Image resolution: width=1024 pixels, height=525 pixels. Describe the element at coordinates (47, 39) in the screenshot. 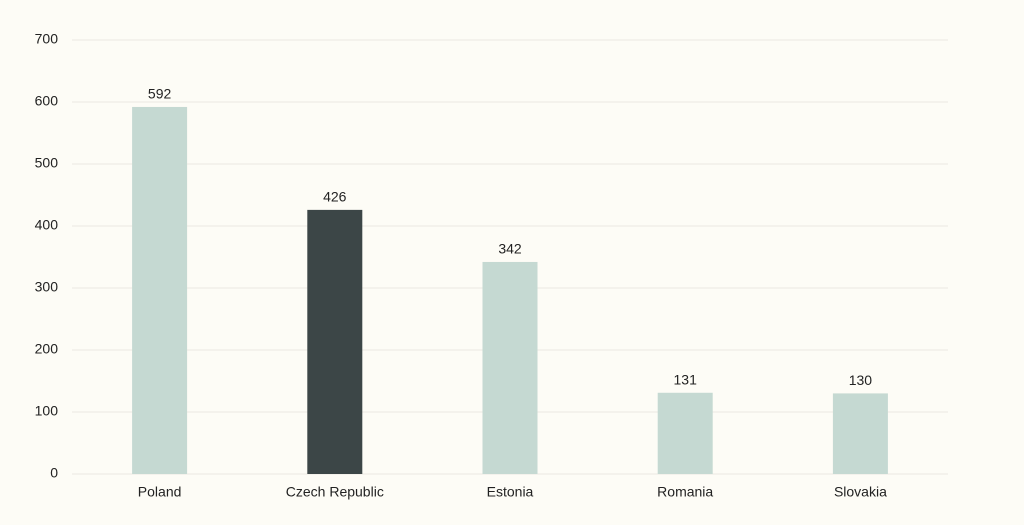

I see `y-tick-label: 700` at that location.